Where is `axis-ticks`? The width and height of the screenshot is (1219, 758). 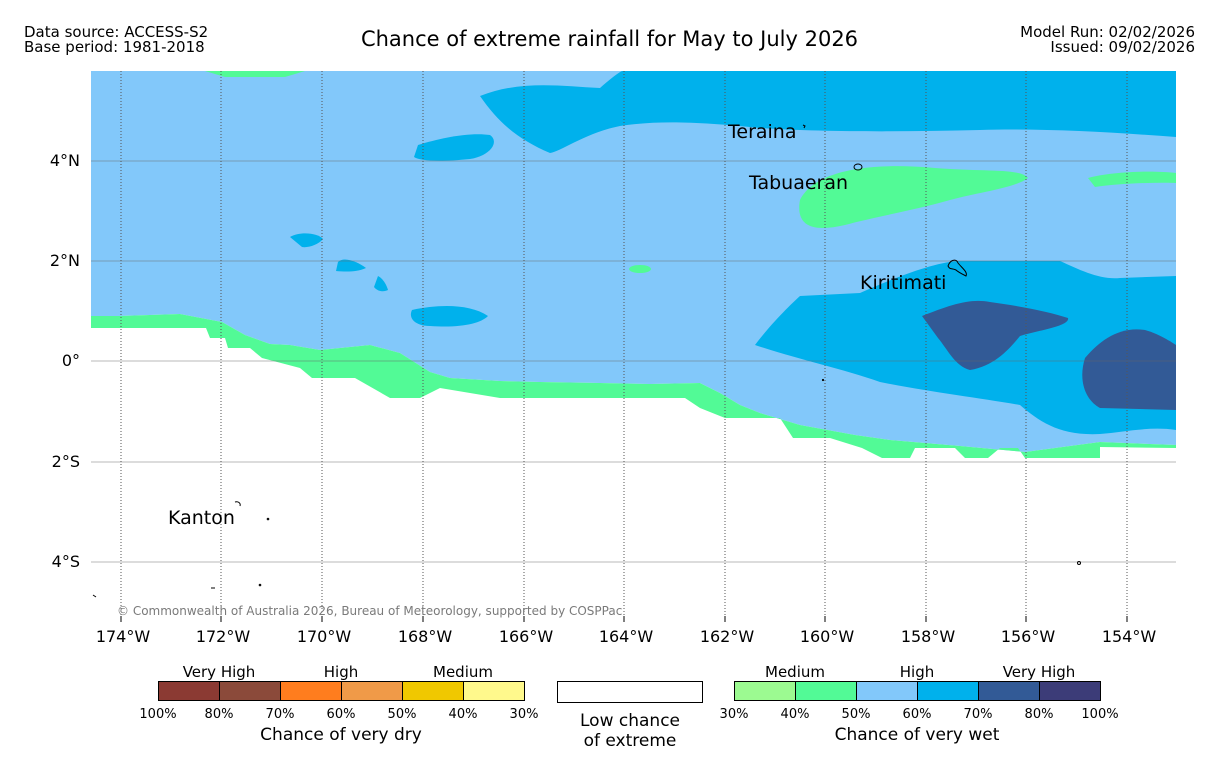
axis-ticks is located at coordinates (624, 619).